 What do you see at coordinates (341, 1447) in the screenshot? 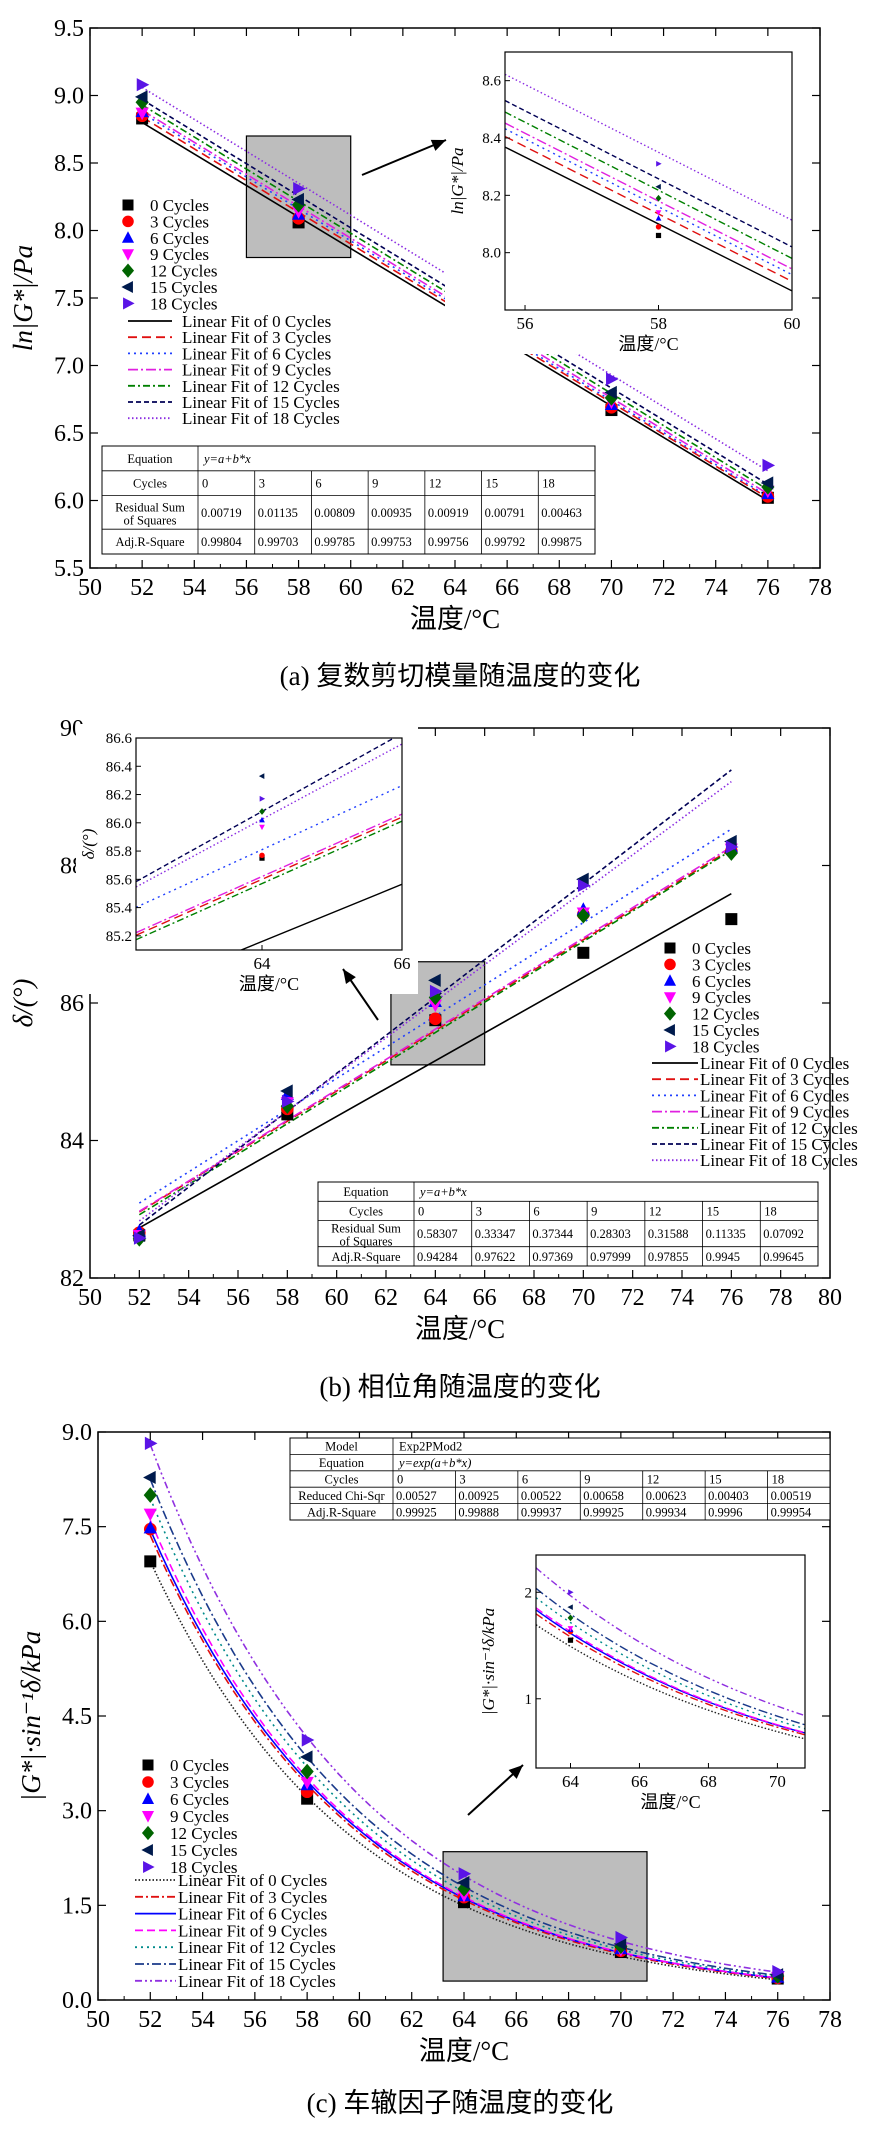
I see `table-cell: Model` at bounding box center [341, 1447].